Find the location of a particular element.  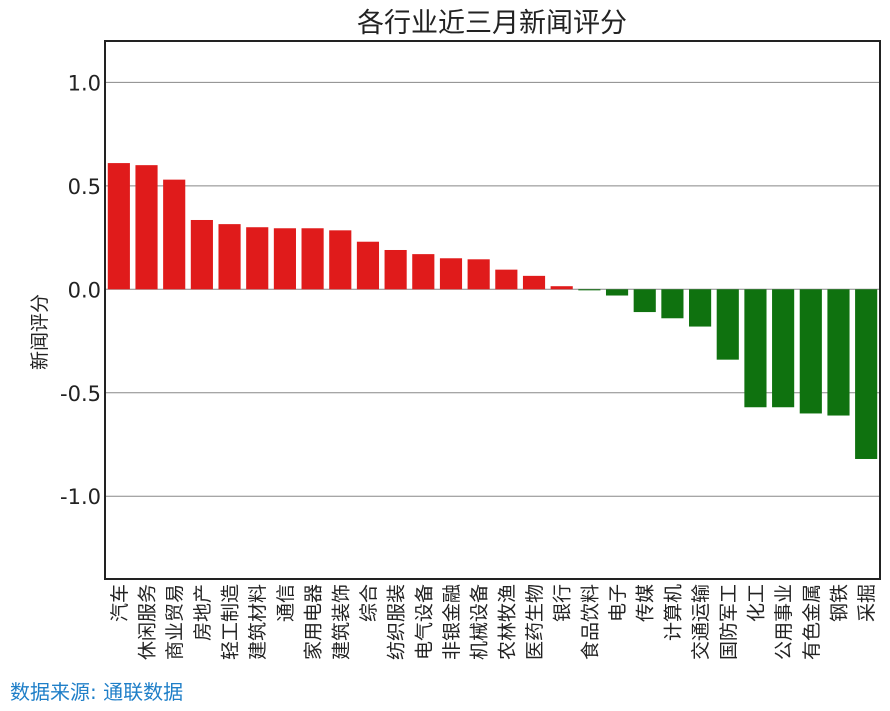

x-tick-label: 公用事业 is located at coordinates (784, 622).